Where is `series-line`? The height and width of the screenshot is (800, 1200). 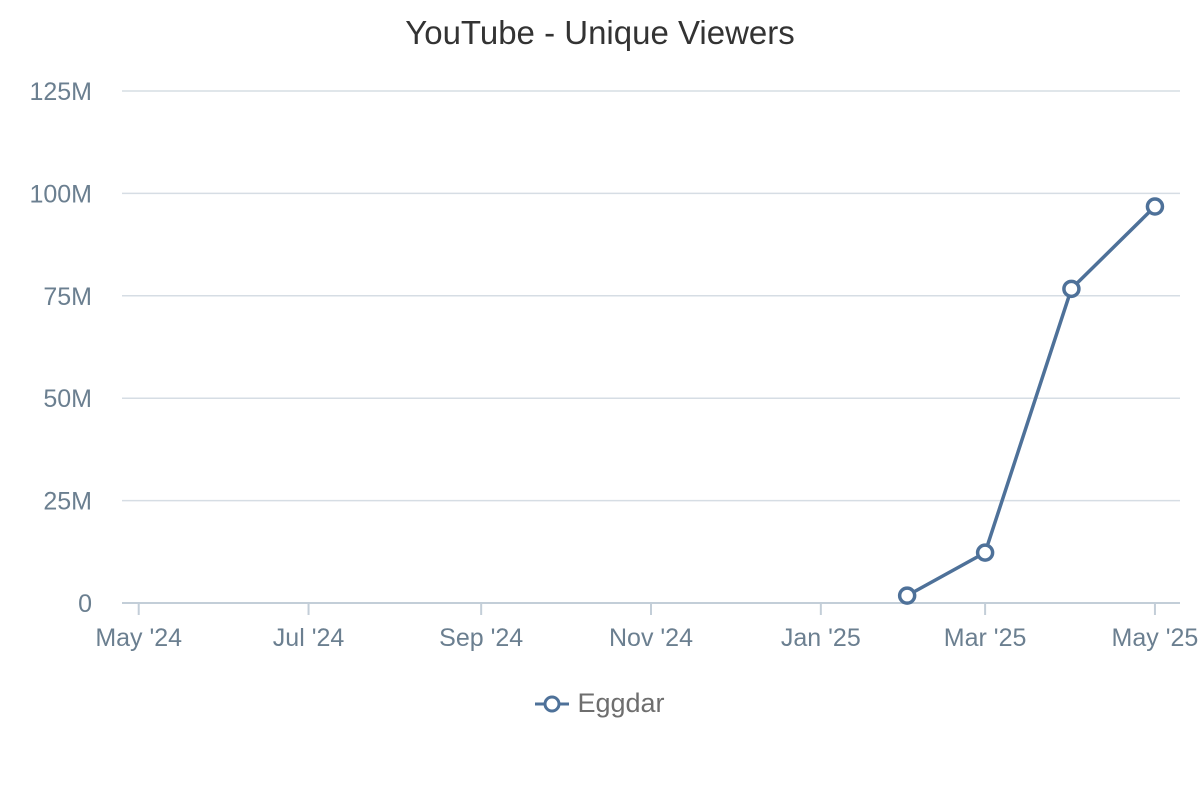
series-line is located at coordinates (1031, 401).